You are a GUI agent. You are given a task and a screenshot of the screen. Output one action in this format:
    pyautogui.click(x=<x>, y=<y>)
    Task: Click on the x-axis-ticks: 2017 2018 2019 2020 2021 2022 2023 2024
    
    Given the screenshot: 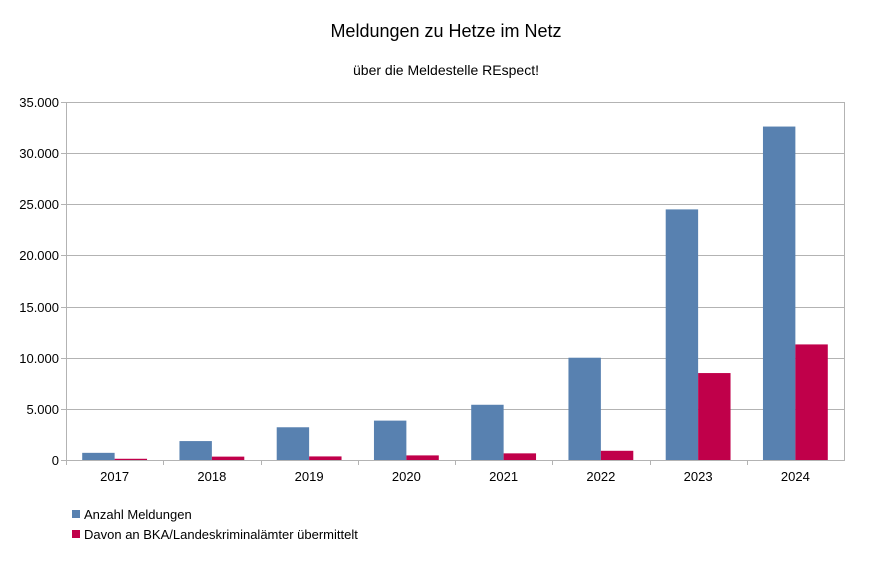 What is the action you would take?
    pyautogui.click(x=455, y=472)
    